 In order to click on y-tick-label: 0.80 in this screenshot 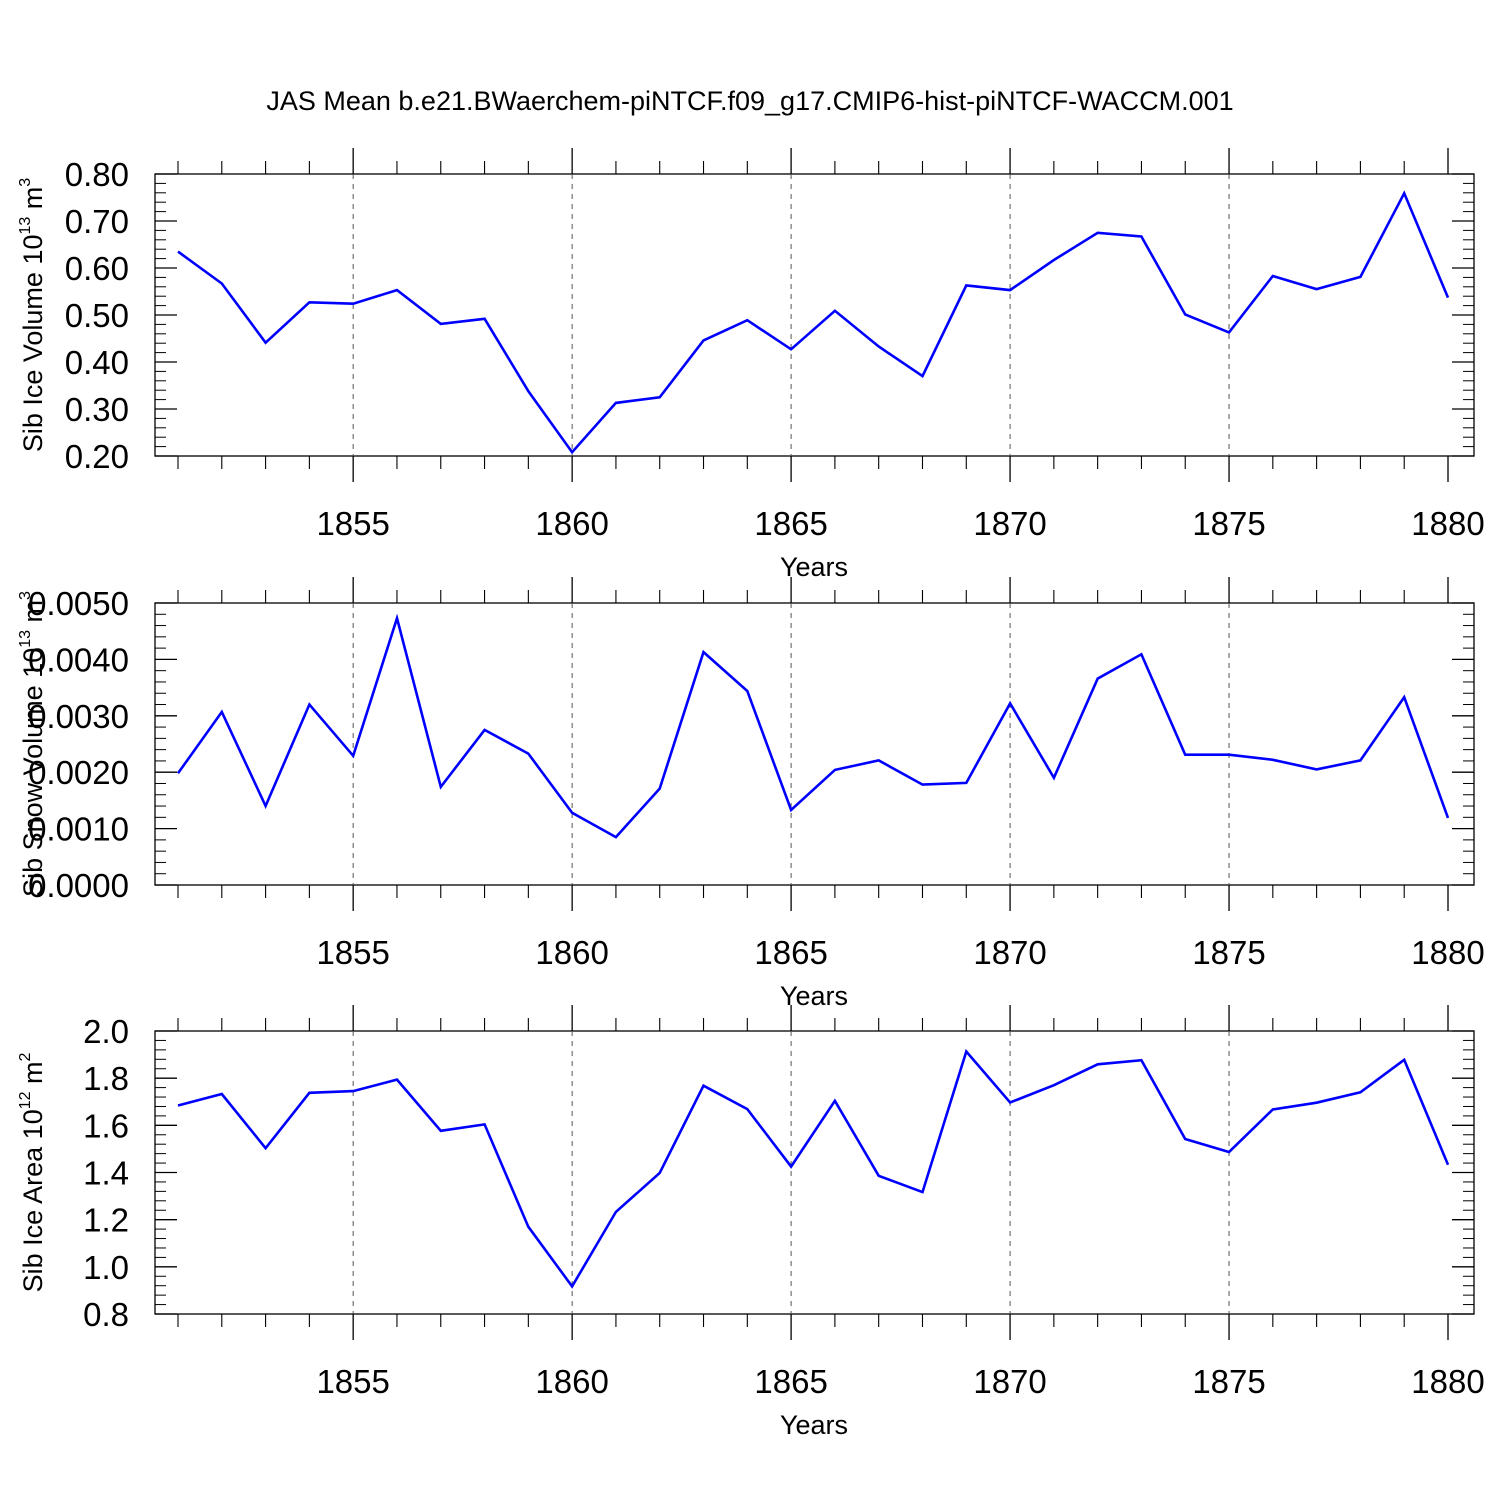, I will do `click(97, 174)`.